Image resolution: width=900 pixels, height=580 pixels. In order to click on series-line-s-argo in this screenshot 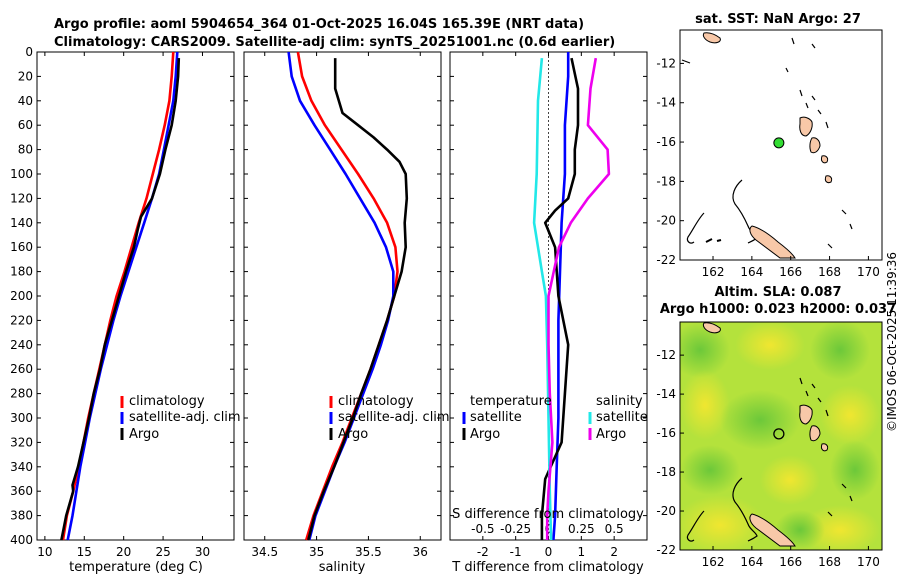, I will do `click(578, 298)`.